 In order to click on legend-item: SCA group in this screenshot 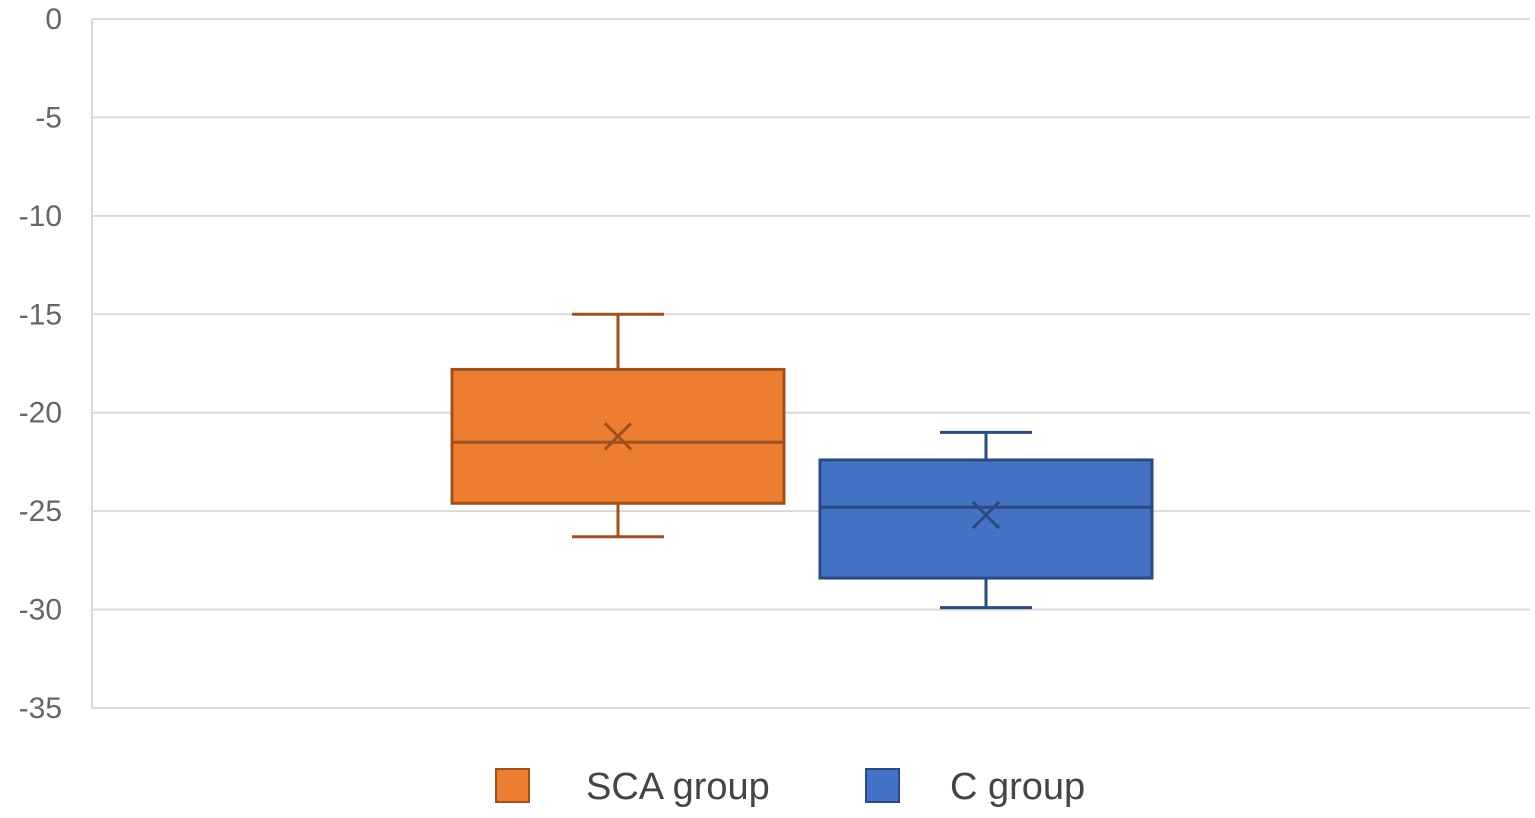, I will do `click(632, 787)`.